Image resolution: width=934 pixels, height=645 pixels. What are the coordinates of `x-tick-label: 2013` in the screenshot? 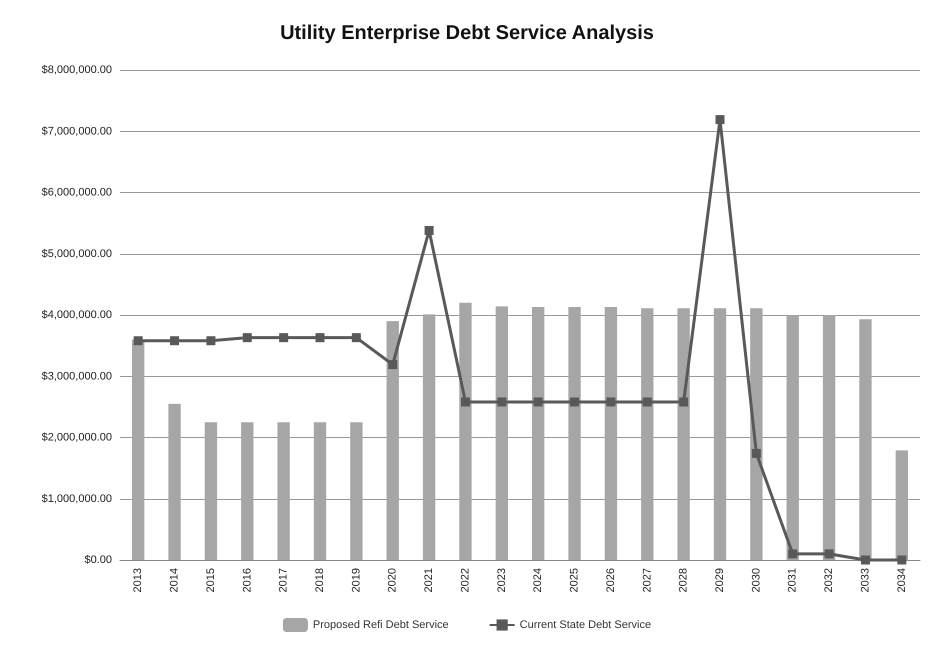 It's located at (138, 580).